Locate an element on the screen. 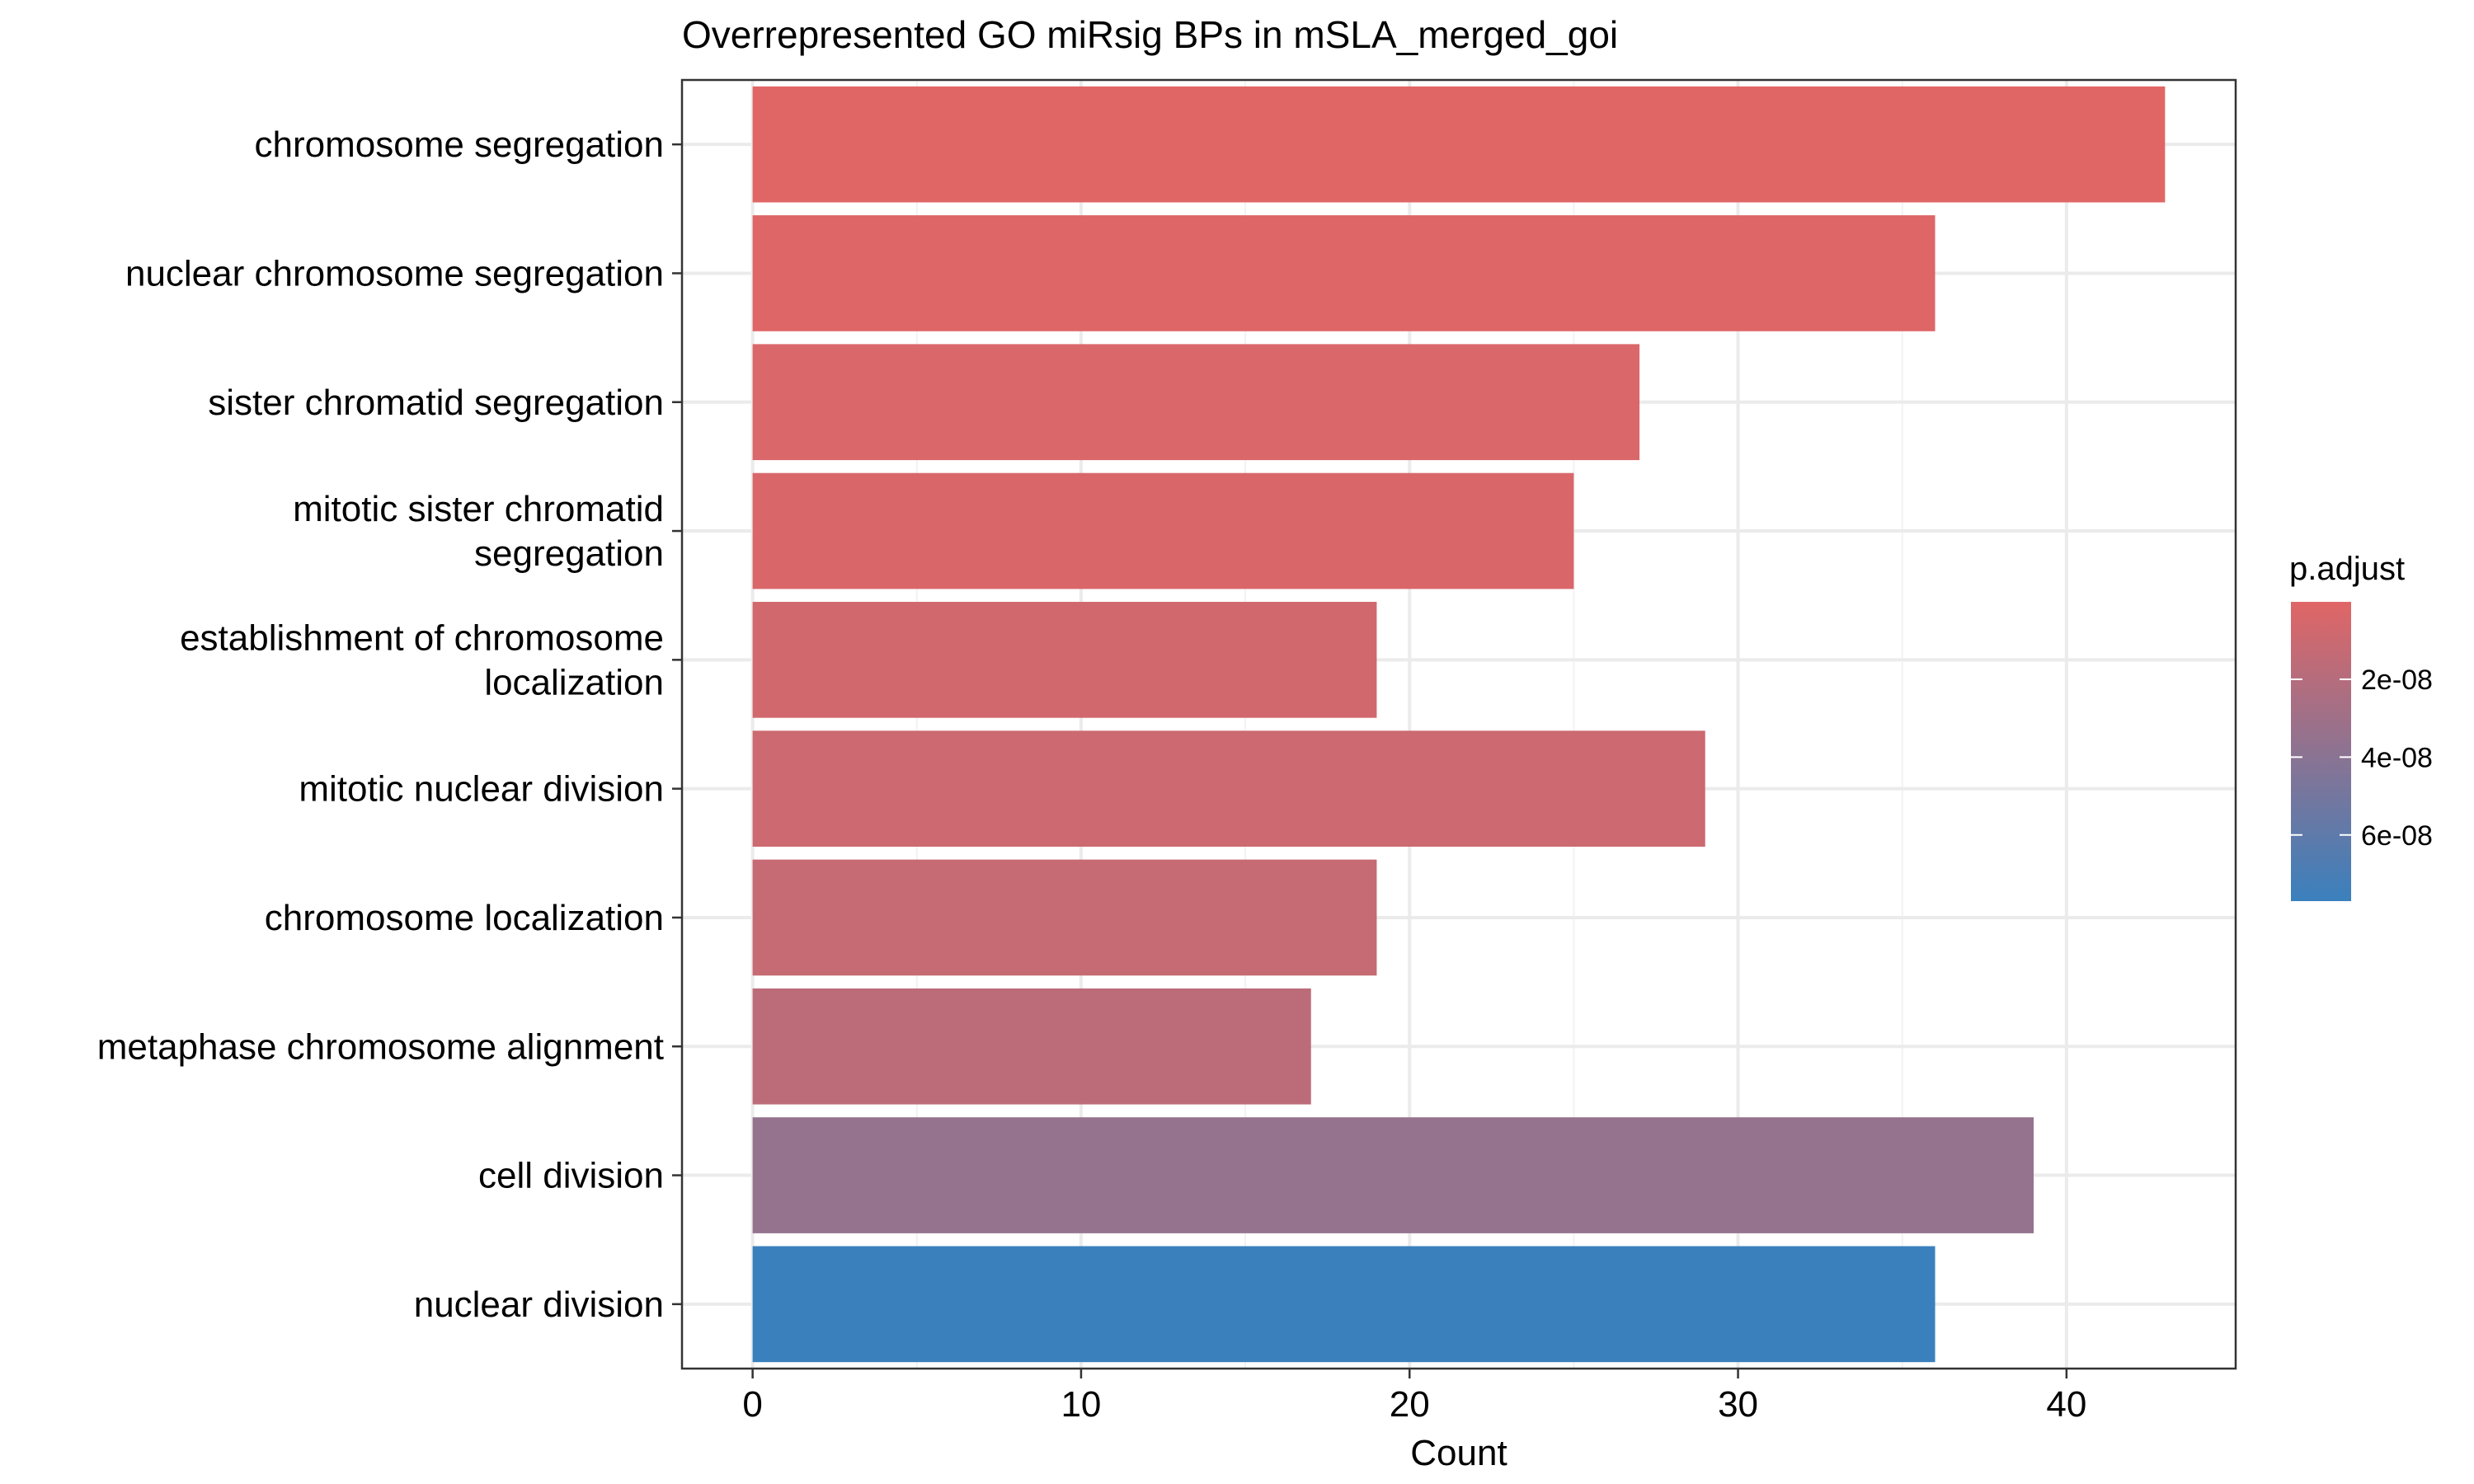 Image resolution: width=2474 pixels, height=1484 pixels. y-tick-label: establishment of chromosome is located at coordinates (422, 638).